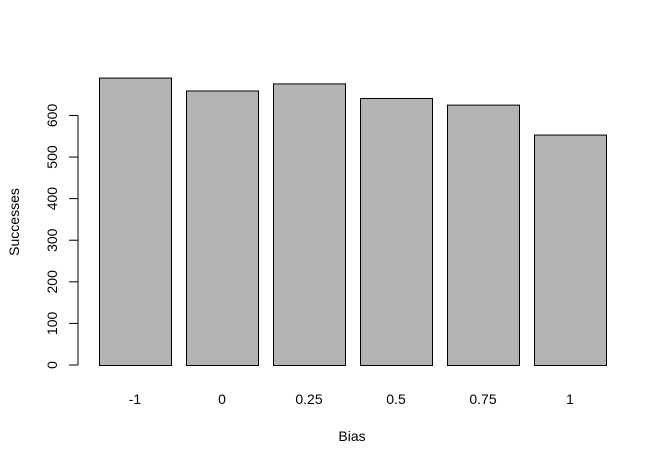  What do you see at coordinates (52, 324) in the screenshot?
I see `y-tick-label-1: 100` at bounding box center [52, 324].